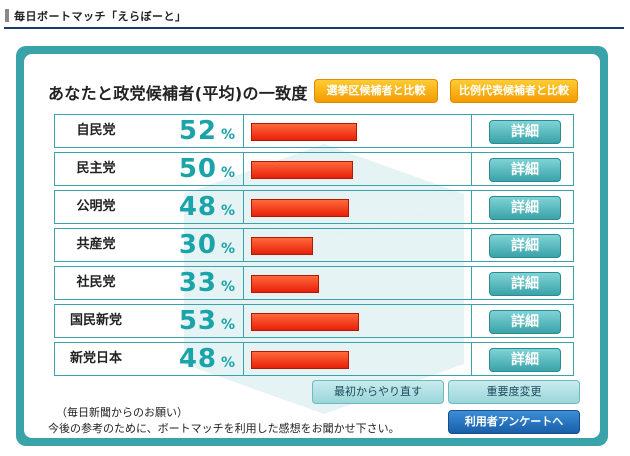 This screenshot has height=456, width=630. What do you see at coordinates (197, 169) in the screenshot?
I see `match-score: 50` at bounding box center [197, 169].